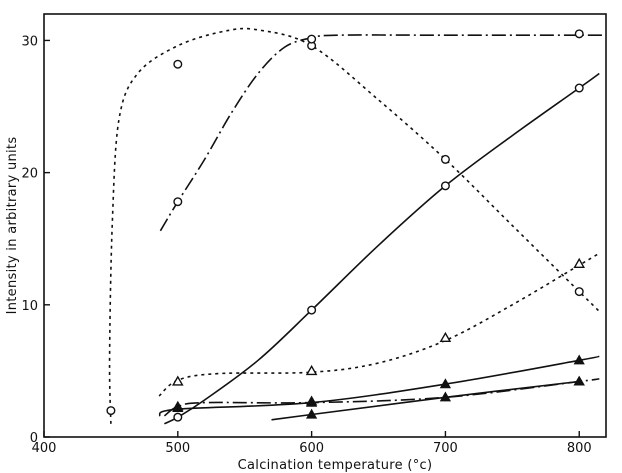 This screenshot has width=622, height=473. What do you see at coordinates (29, 174) in the screenshot?
I see `y-tick-label: 20` at bounding box center [29, 174].